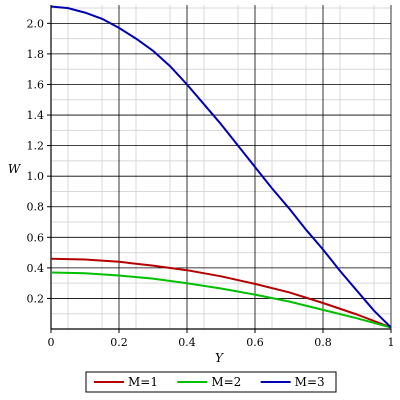  What do you see at coordinates (36, 115) in the screenshot?
I see `y-tick-label: 1.4` at bounding box center [36, 115].